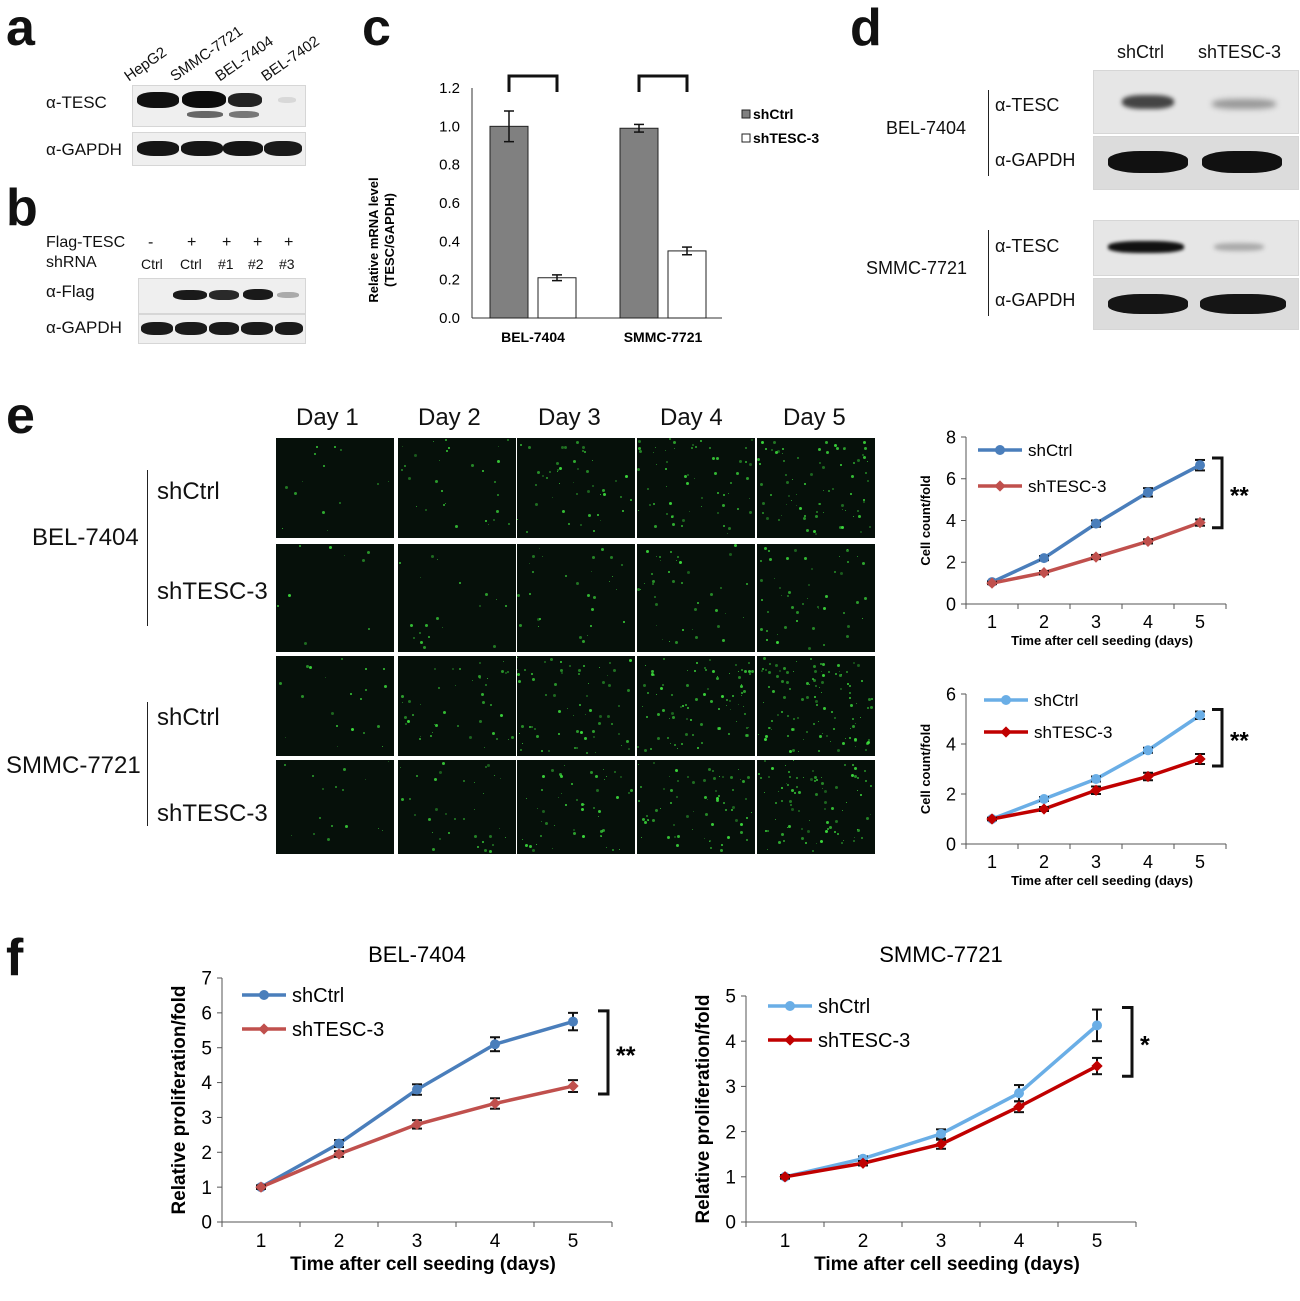 Image resolution: width=1300 pixels, height=1301 pixels. I want to click on legend-swatch, so click(746, 114).